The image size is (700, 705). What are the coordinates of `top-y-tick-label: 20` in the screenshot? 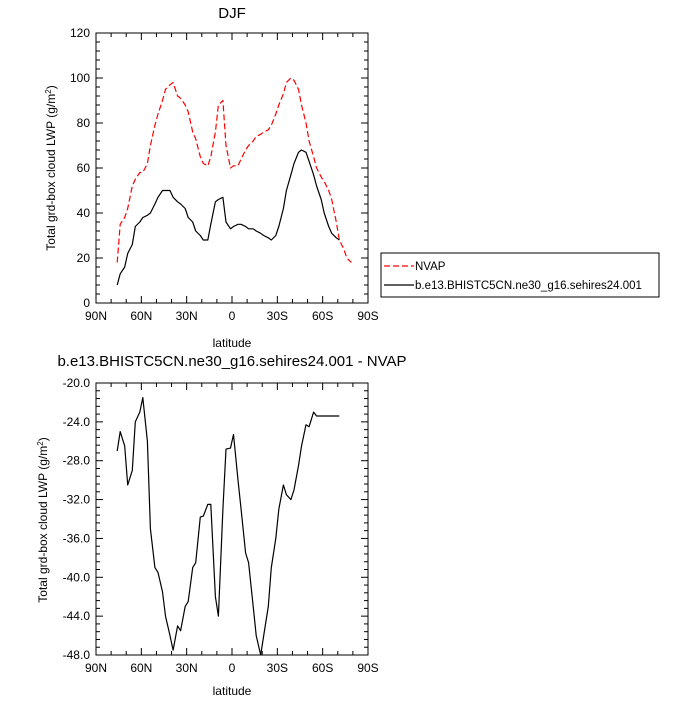 It's located at (84, 258).